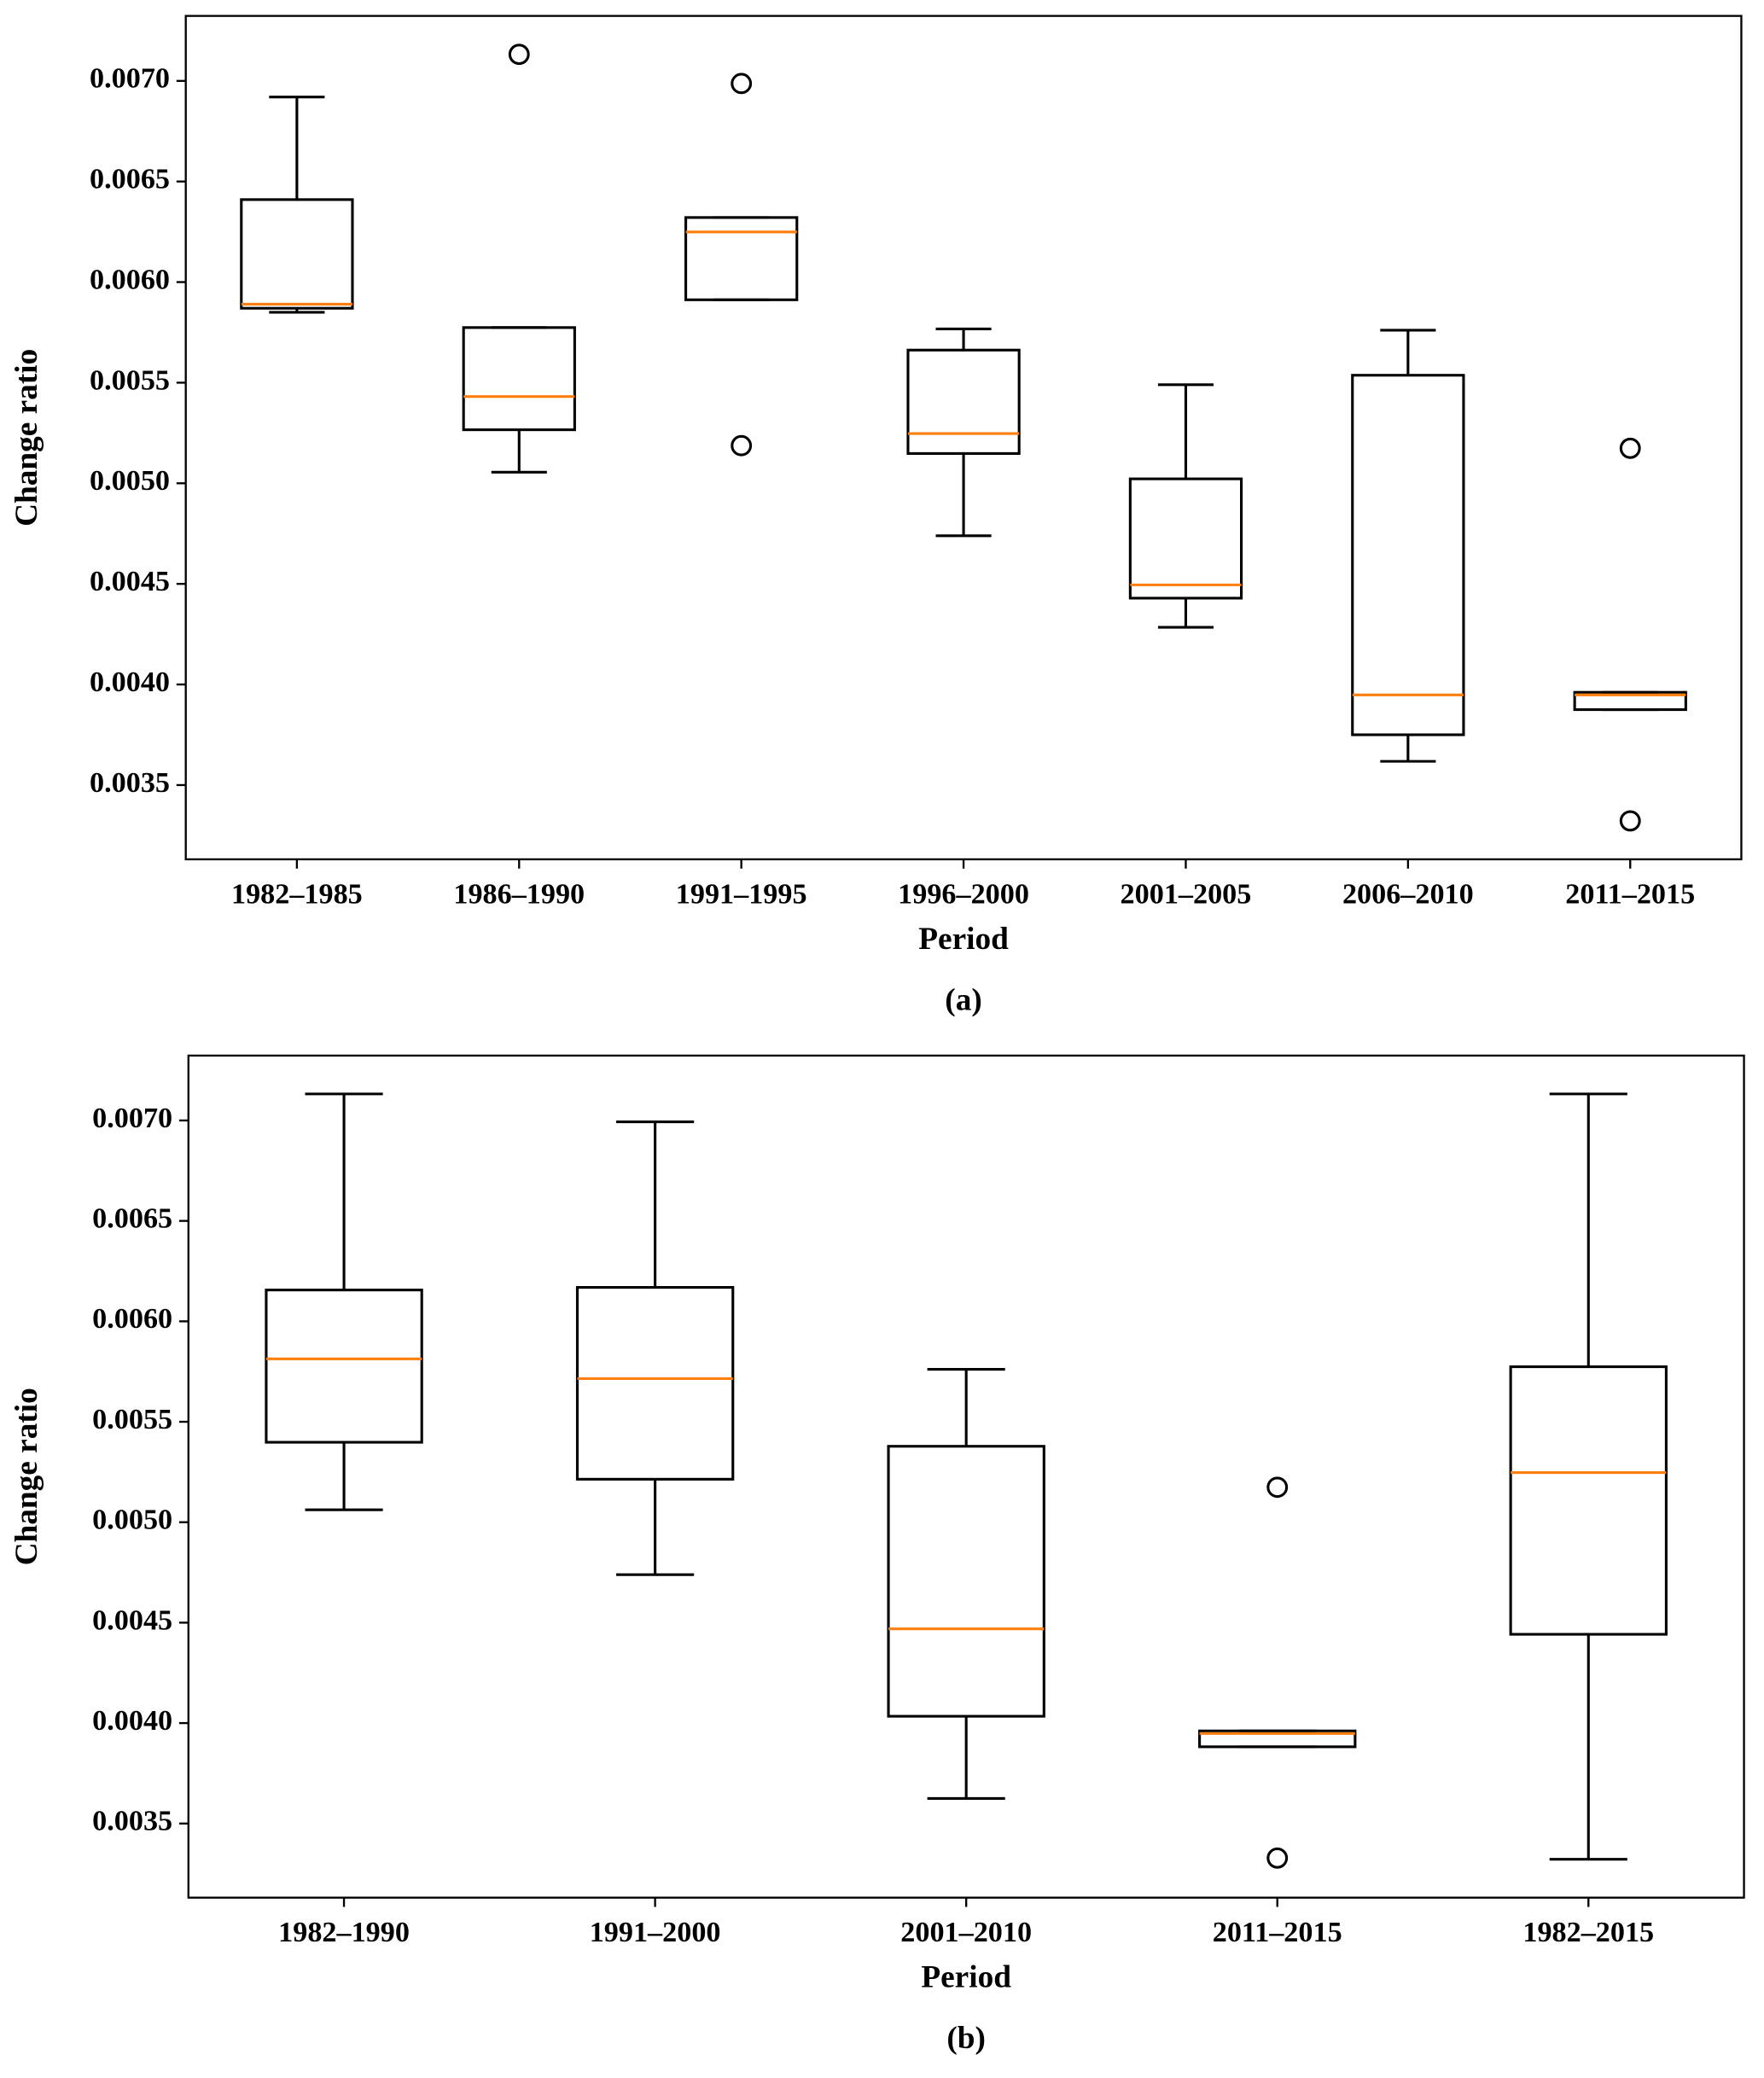  I want to click on x-tick-label: 1982–1990, so click(344, 1932).